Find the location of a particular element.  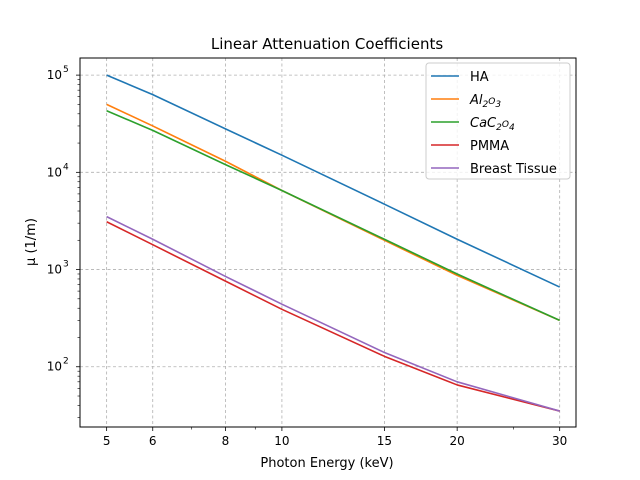

x-tick-label: 15 is located at coordinates (384, 441).